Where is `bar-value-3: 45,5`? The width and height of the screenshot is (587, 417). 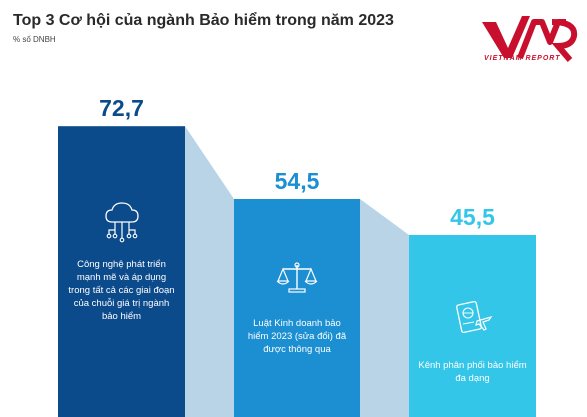 bar-value-3: 45,5 is located at coordinates (472, 217).